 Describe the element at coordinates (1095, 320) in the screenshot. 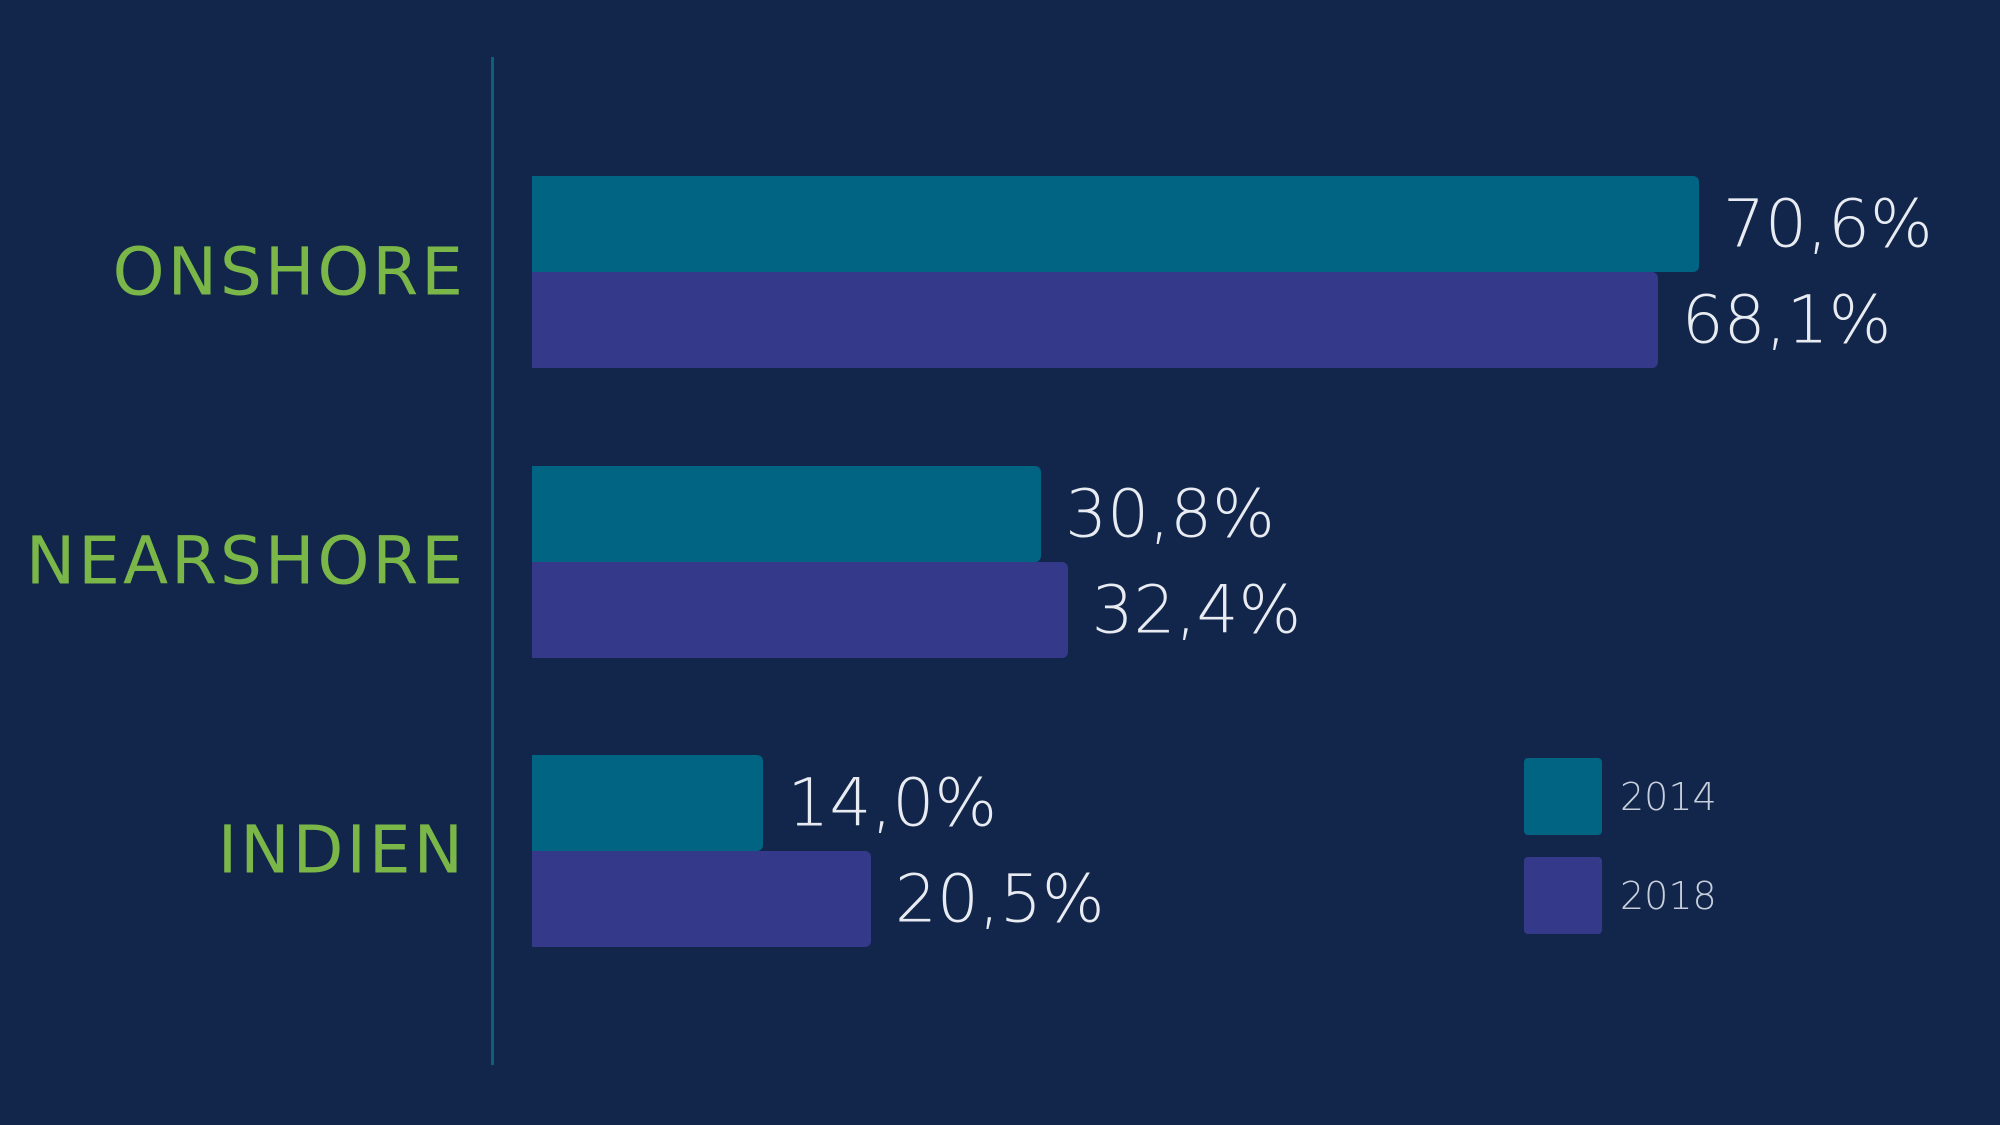

I see `bar-onshore-2018` at that location.